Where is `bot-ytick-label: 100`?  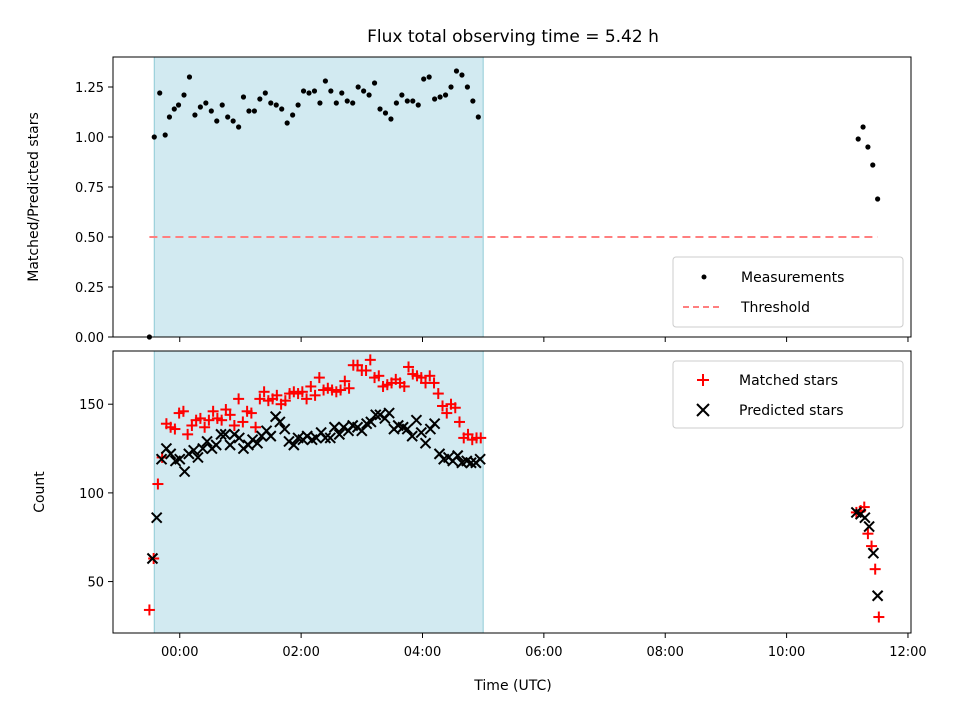 bot-ytick-label: 100 is located at coordinates (91, 494).